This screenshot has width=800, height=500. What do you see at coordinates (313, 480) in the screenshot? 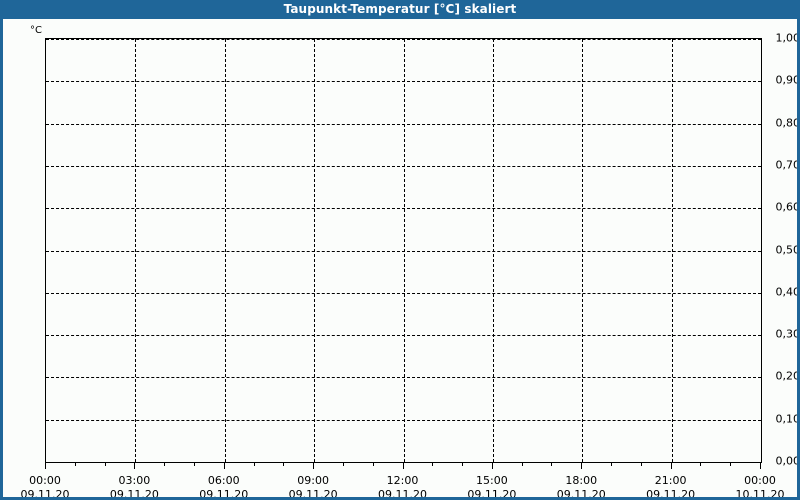
I see `x-label-time: 09:00` at bounding box center [313, 480].